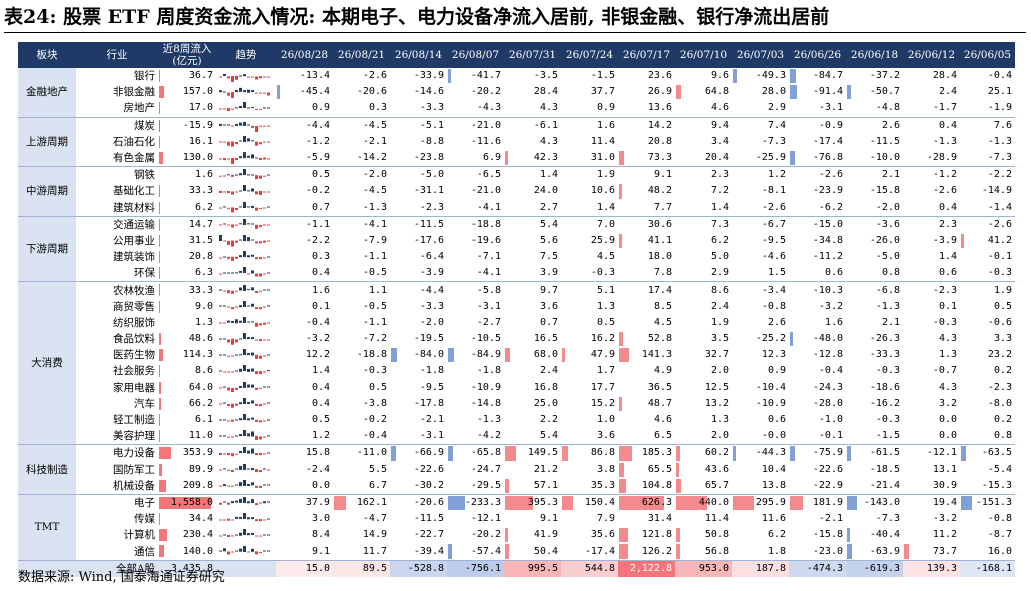 The width and height of the screenshot is (1031, 591). Describe the element at coordinates (662, 436) in the screenshot. I see `week-value: 6.5` at that location.